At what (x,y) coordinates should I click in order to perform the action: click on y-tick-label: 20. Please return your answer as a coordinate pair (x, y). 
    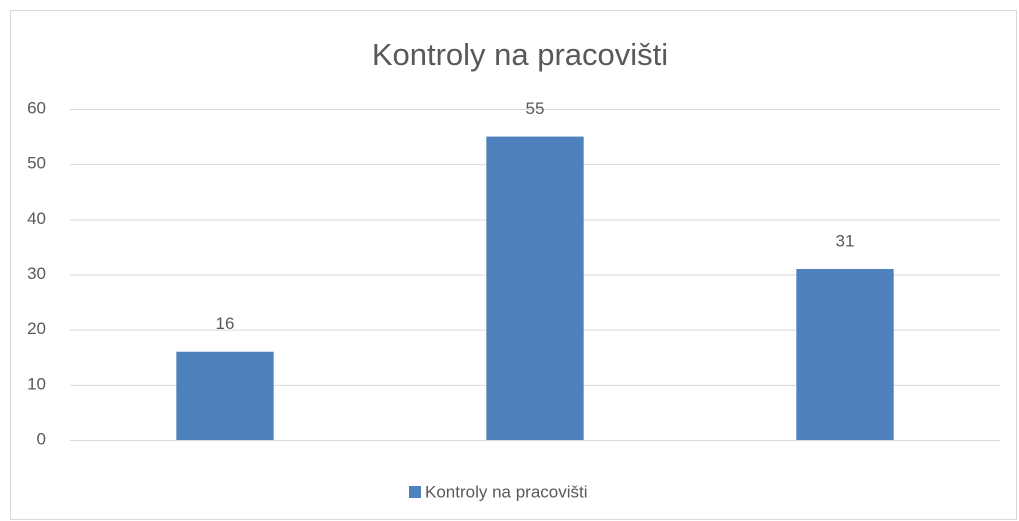
    Looking at the image, I should click on (36, 328).